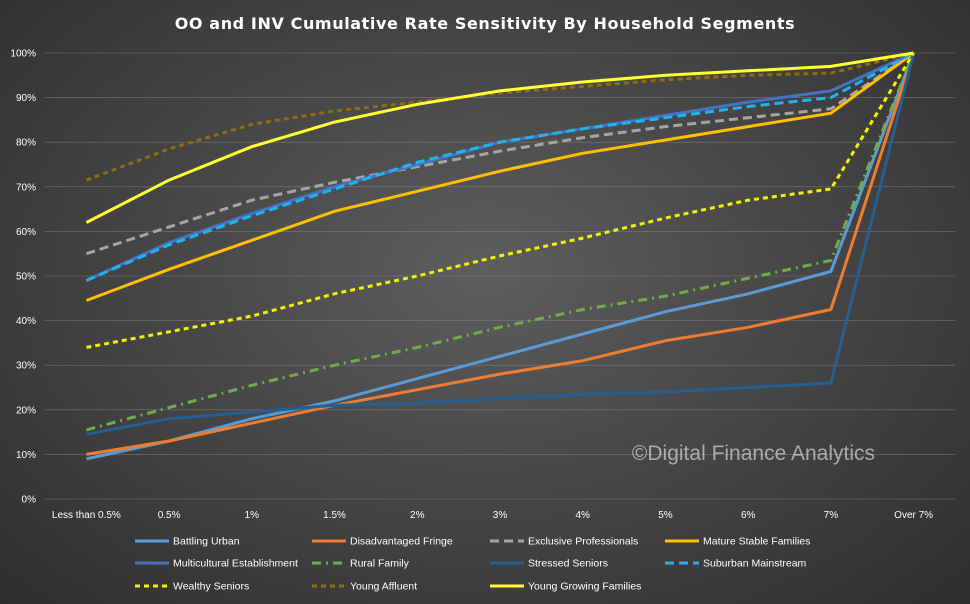 The width and height of the screenshot is (970, 604). Describe the element at coordinates (665, 515) in the screenshot. I see `x-tick-label: 5%` at that location.